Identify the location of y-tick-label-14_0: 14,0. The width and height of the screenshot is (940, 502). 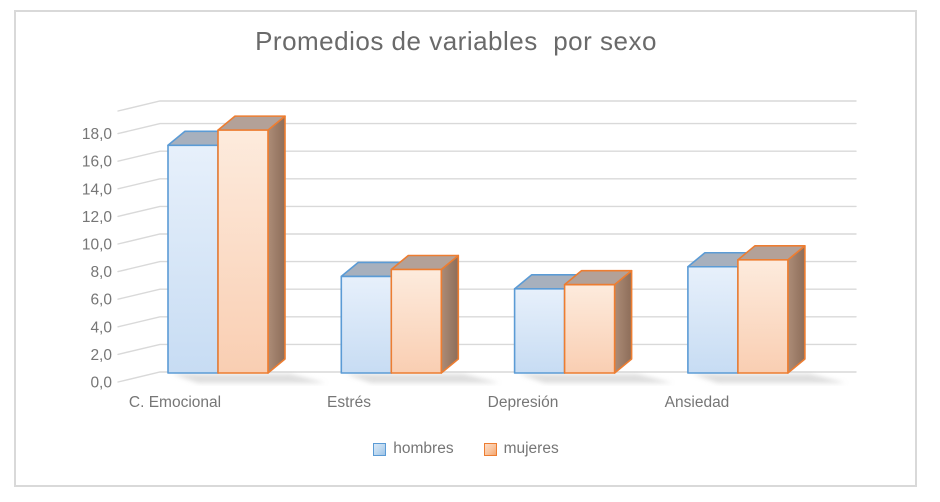
(97, 189).